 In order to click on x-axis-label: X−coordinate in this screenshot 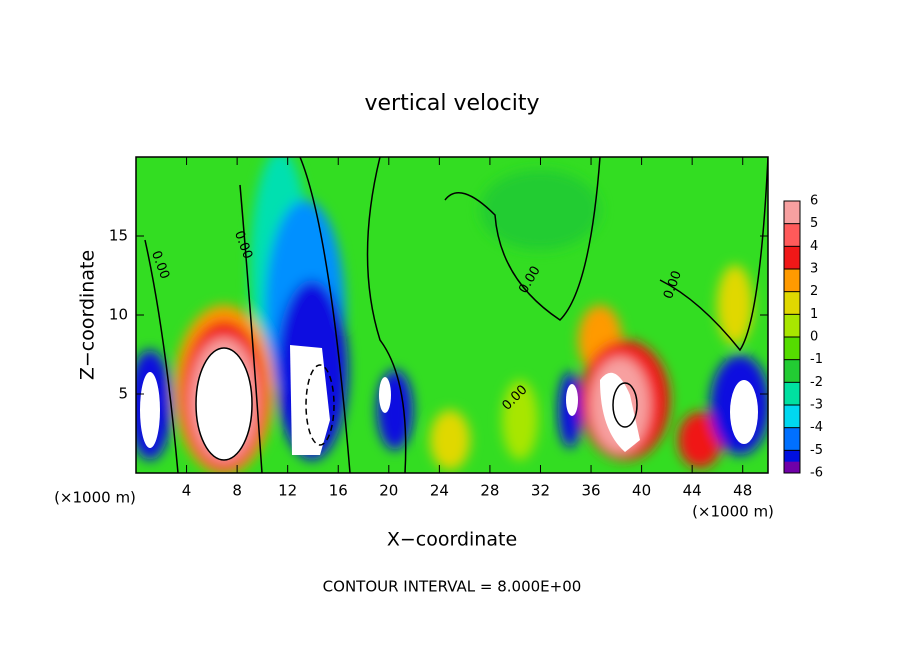, I will do `click(452, 540)`.